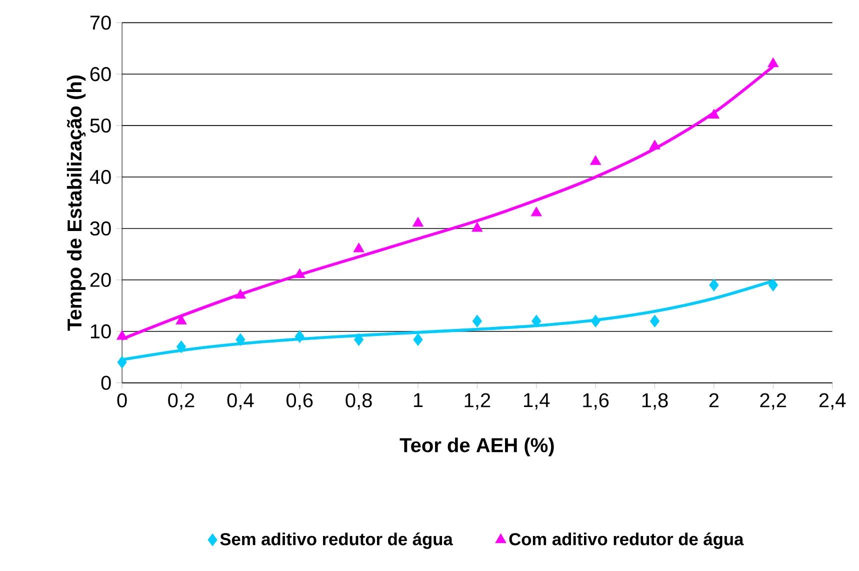 The image size is (859, 571). Describe the element at coordinates (477, 447) in the screenshot. I see `x-axis-title: Teor de AEH (%)` at that location.